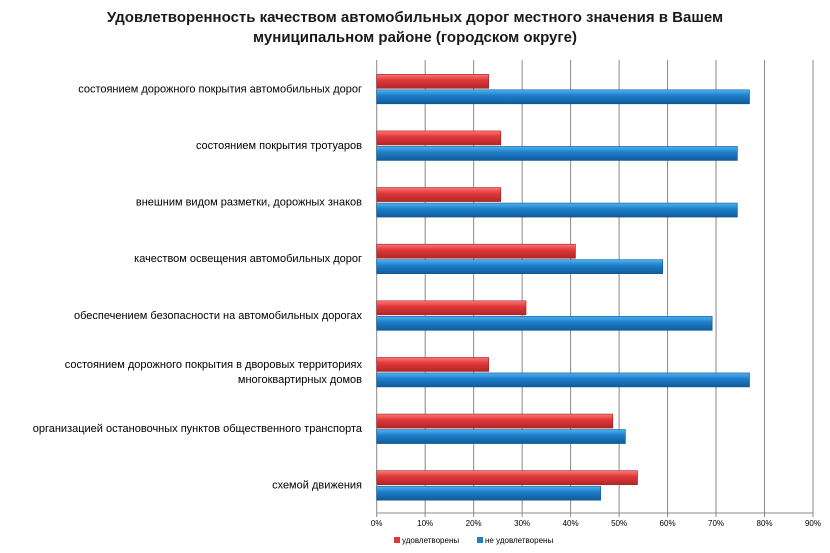 This screenshot has width=830, height=553. I want to click on x-tick-label: 20%, so click(474, 523).